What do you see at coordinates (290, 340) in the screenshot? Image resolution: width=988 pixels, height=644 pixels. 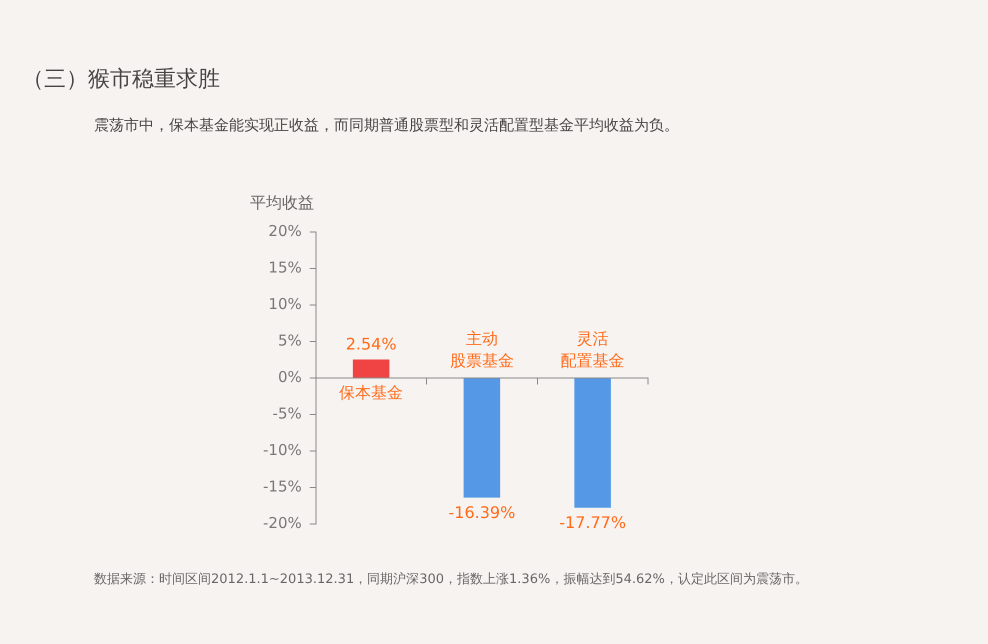 I see `y-tick-label: 5%` at bounding box center [290, 340].